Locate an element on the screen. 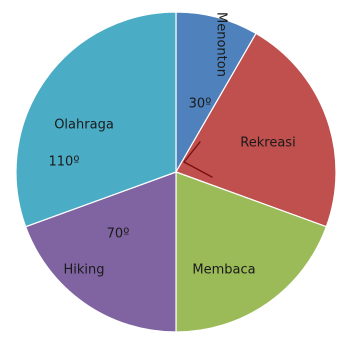  slice-label-hiking: Hiking is located at coordinates (83, 270).